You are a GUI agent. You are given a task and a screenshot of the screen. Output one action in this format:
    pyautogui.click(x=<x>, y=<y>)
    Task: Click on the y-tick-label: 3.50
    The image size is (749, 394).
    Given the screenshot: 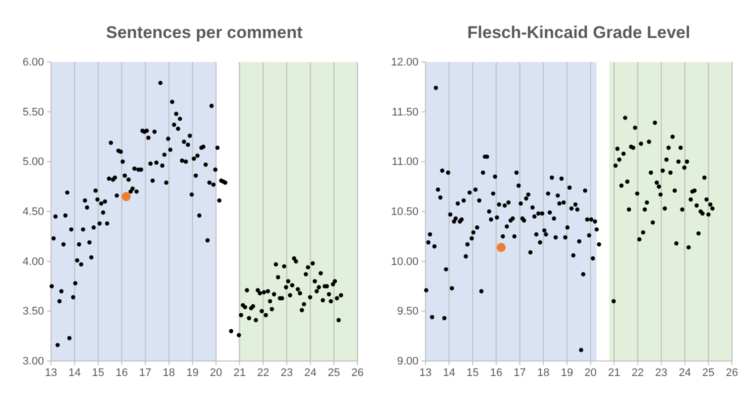 What is the action you would take?
    pyautogui.click(x=33, y=312)
    